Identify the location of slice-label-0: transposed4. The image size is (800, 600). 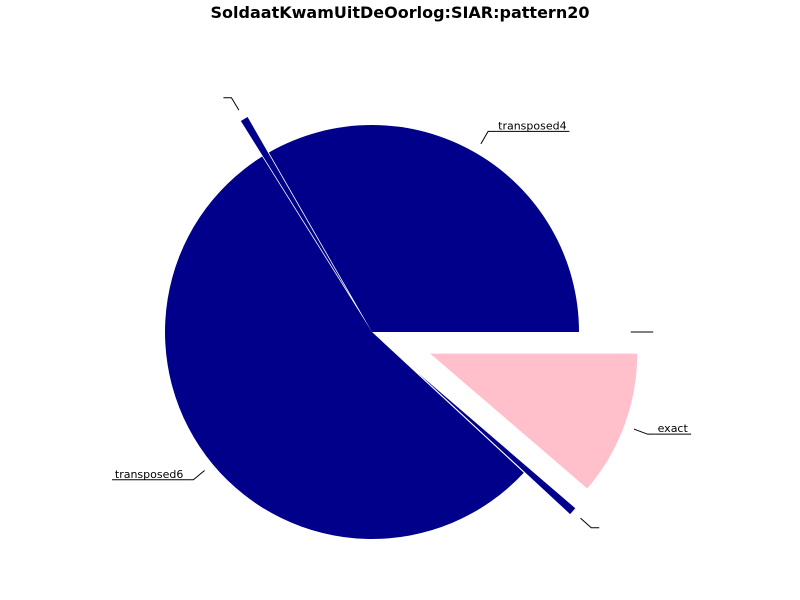
(532, 125).